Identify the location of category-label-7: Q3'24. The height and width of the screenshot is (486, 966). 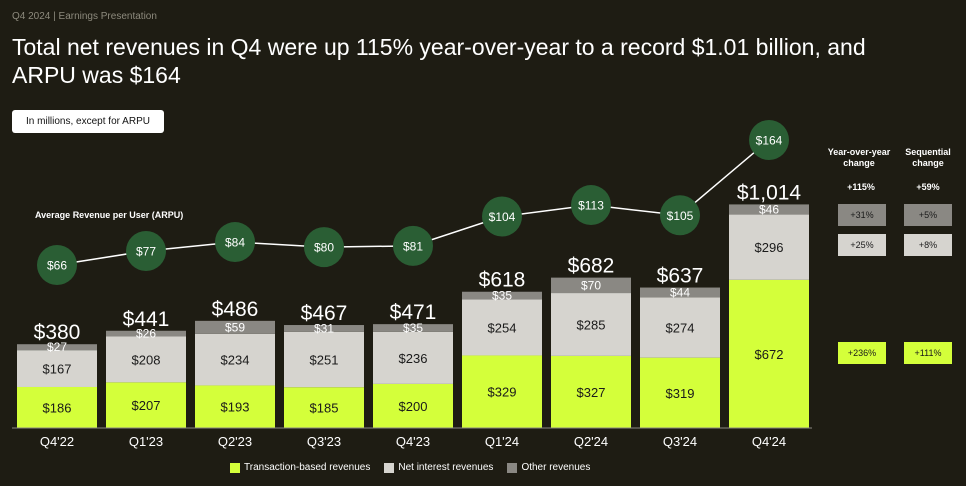
(680, 441).